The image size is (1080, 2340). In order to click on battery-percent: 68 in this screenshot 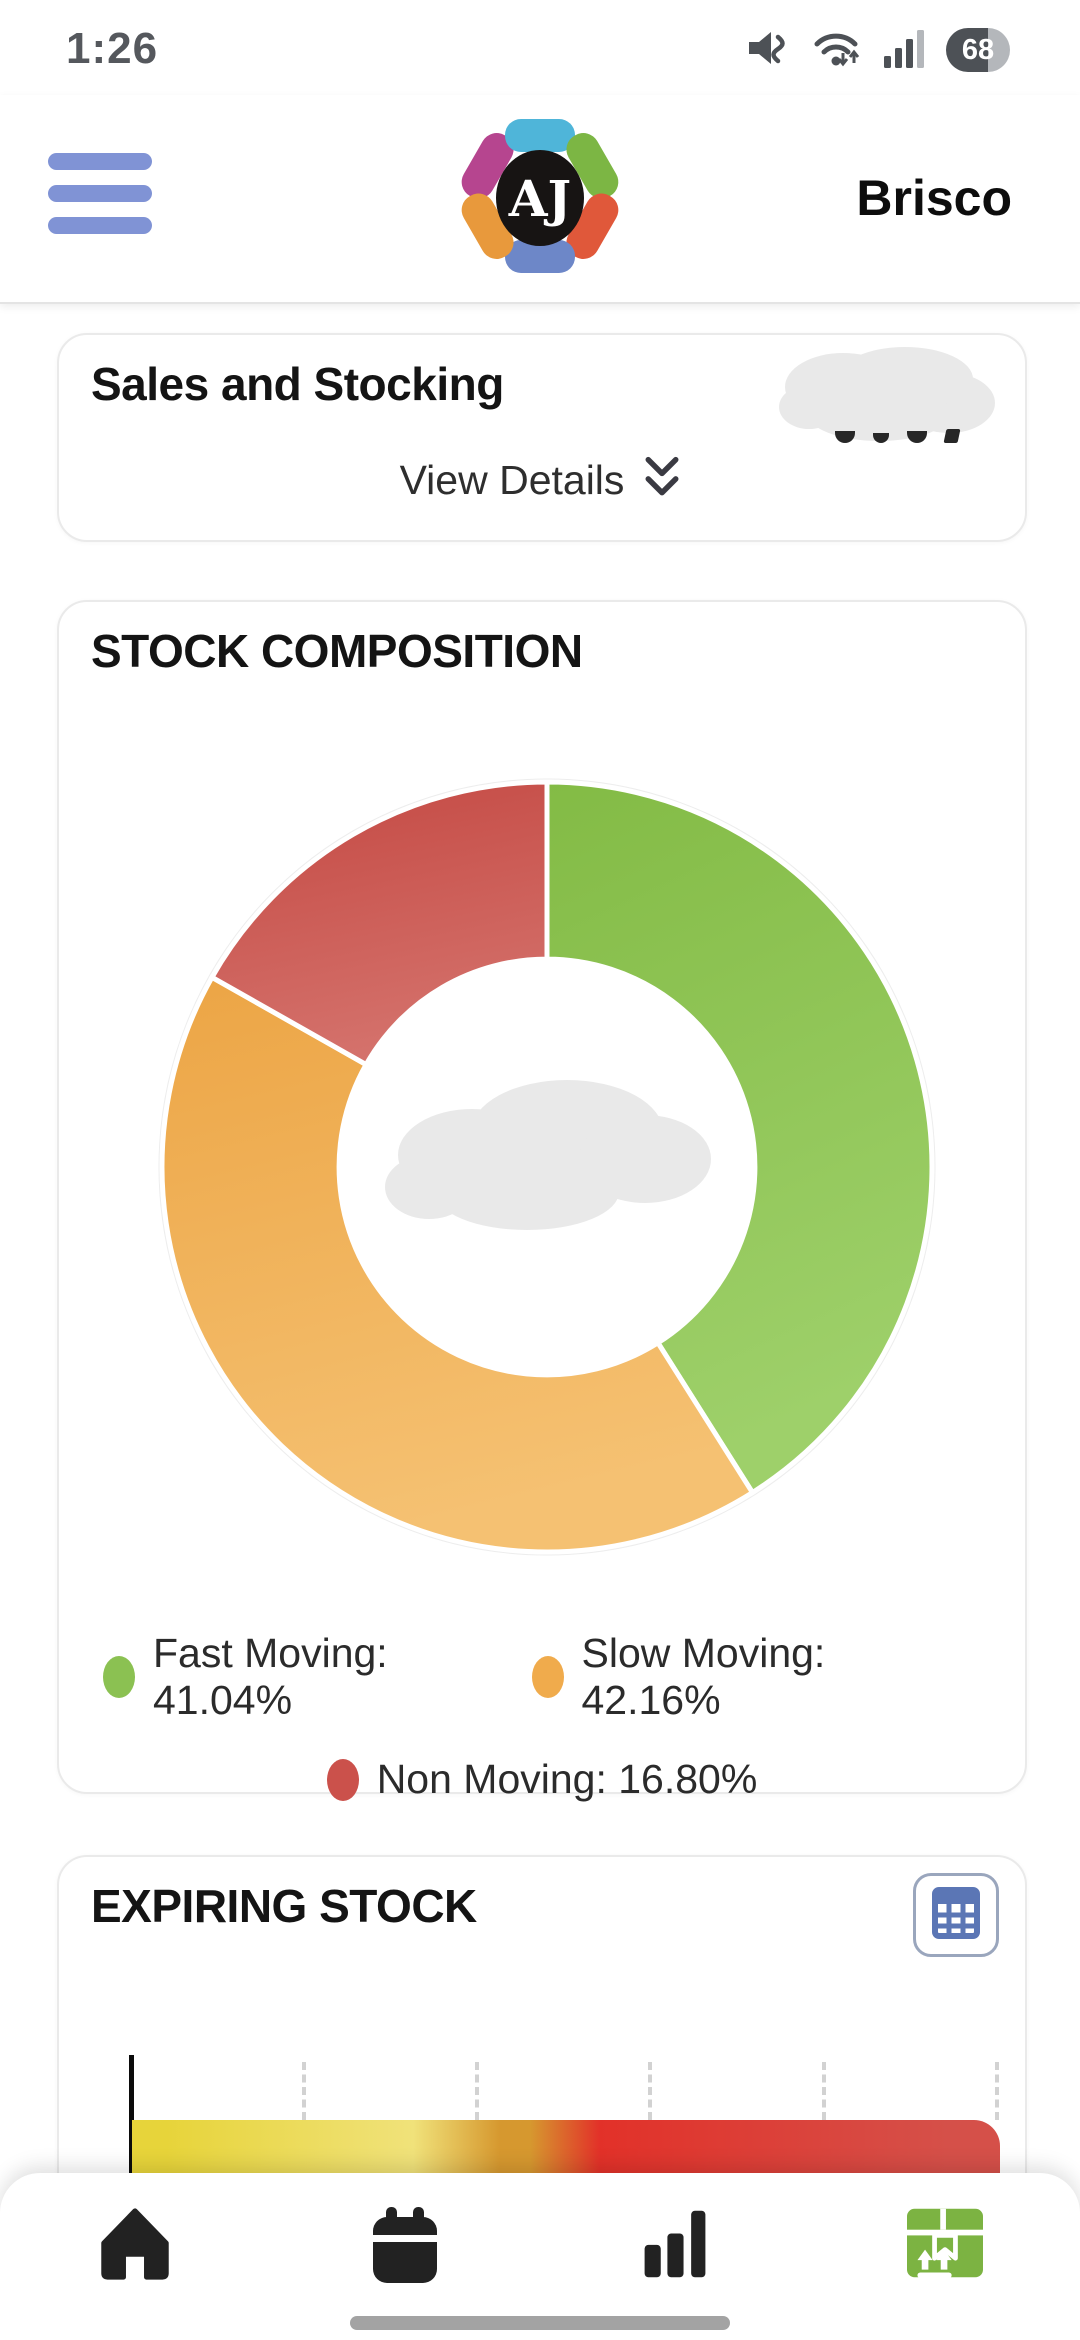, I will do `click(978, 49)`.